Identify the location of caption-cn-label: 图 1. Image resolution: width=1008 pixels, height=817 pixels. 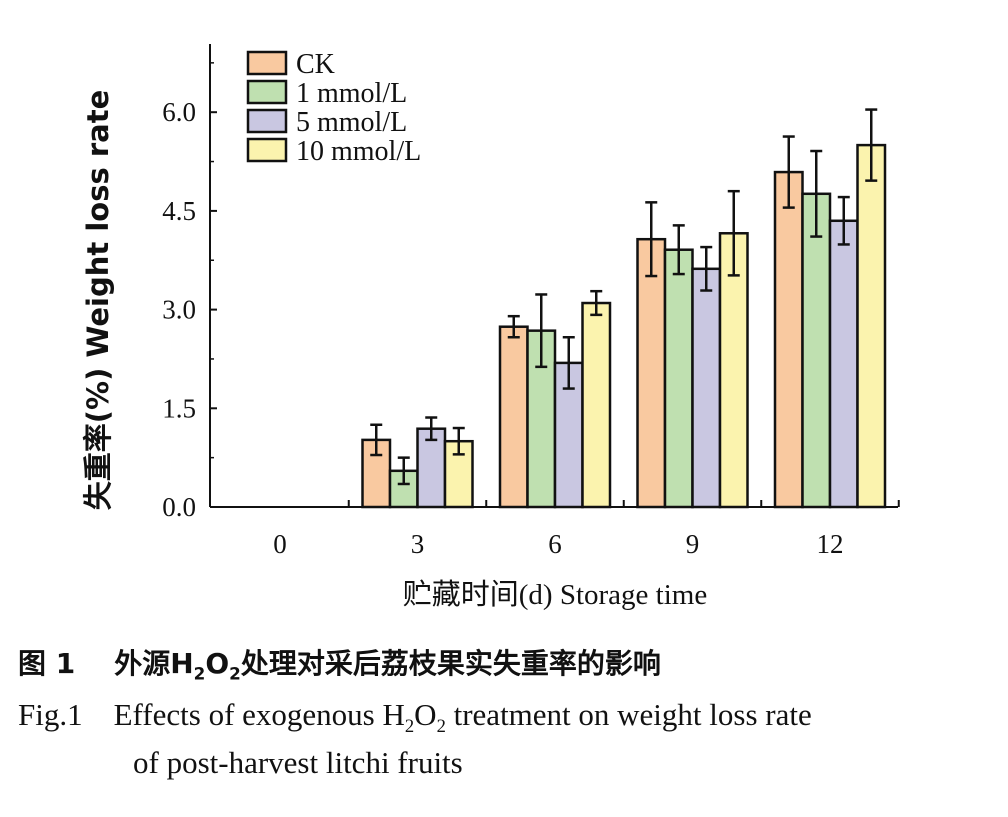
(47, 663).